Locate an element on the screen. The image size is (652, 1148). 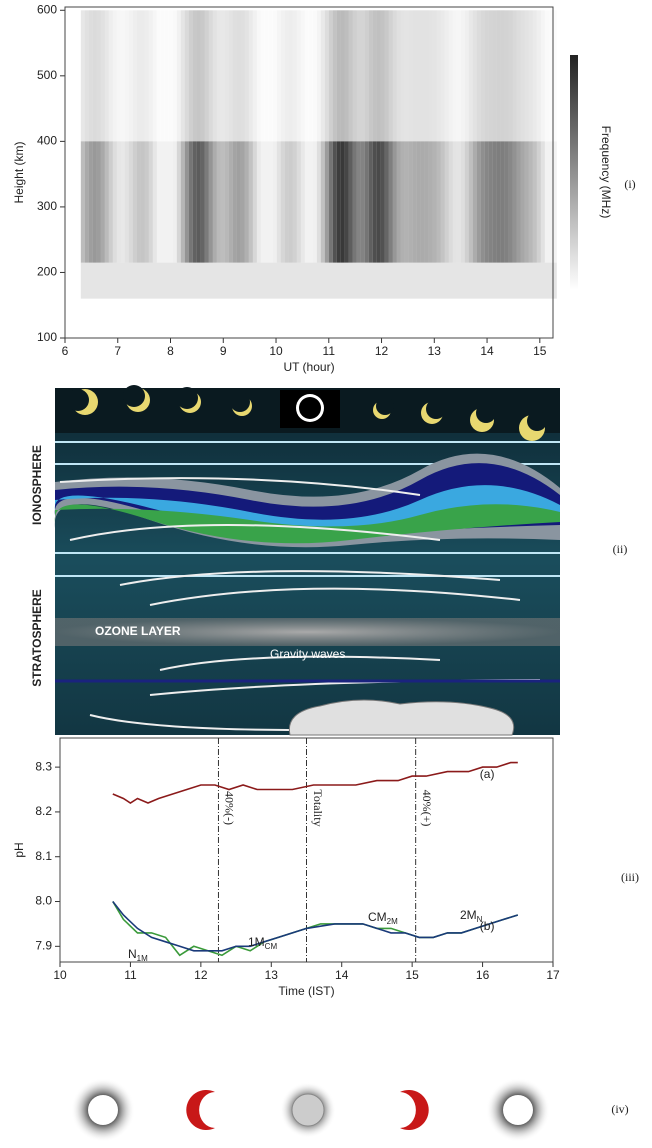
stratosphere-label: STRATOSPHERE is located at coordinates (37, 638).